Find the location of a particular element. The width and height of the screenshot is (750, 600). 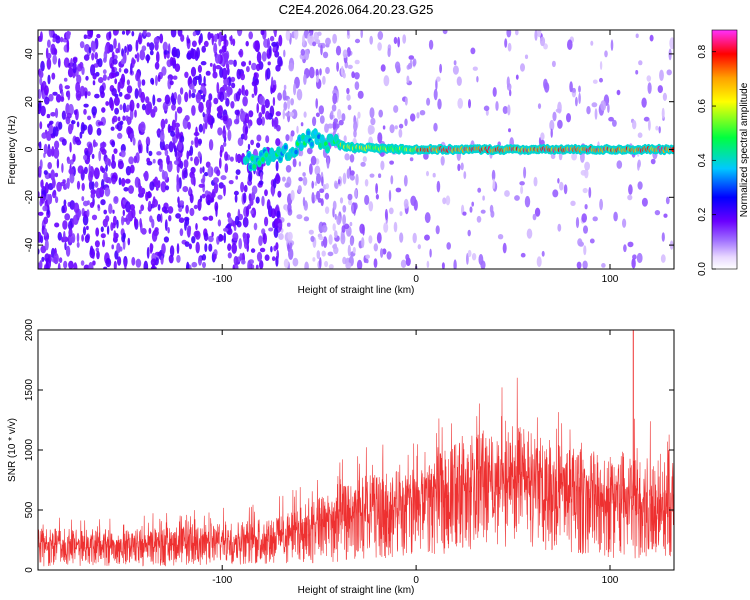

snr-ytick-label: 500 is located at coordinates (29, 509).